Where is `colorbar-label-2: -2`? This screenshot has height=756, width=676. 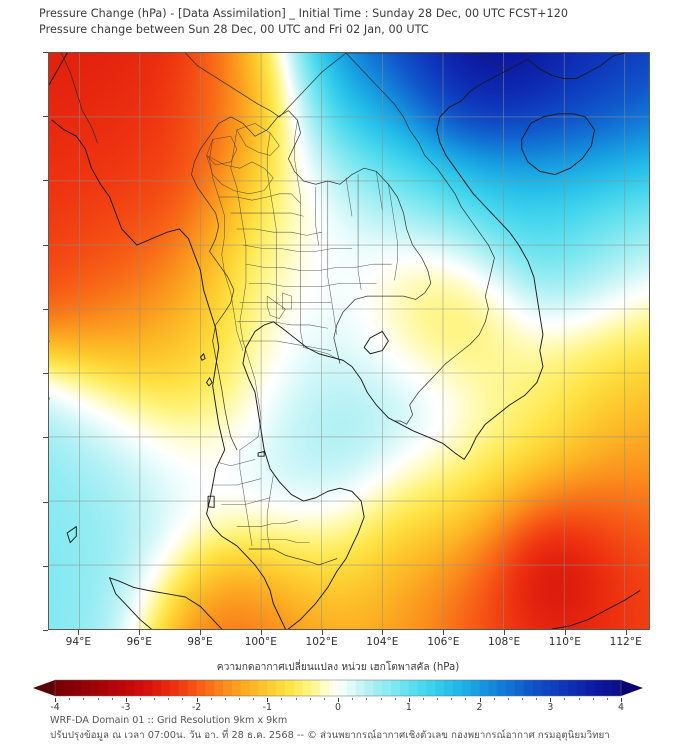
colorbar-label-2: -2 is located at coordinates (196, 707).